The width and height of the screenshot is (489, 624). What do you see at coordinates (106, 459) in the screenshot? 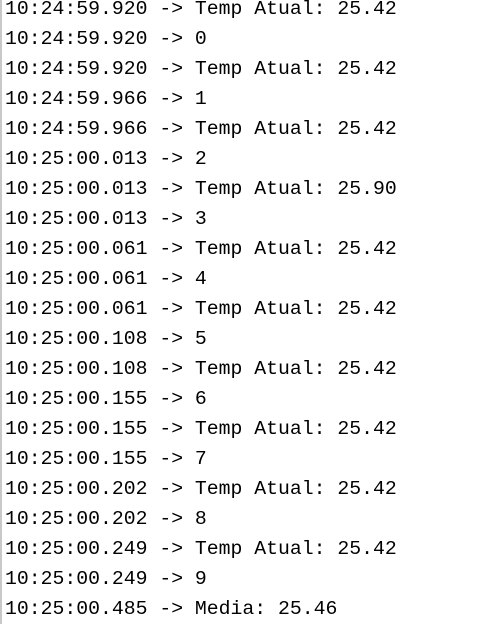
I see `output-line: 10:25:00.155 -> 7` at bounding box center [106, 459].